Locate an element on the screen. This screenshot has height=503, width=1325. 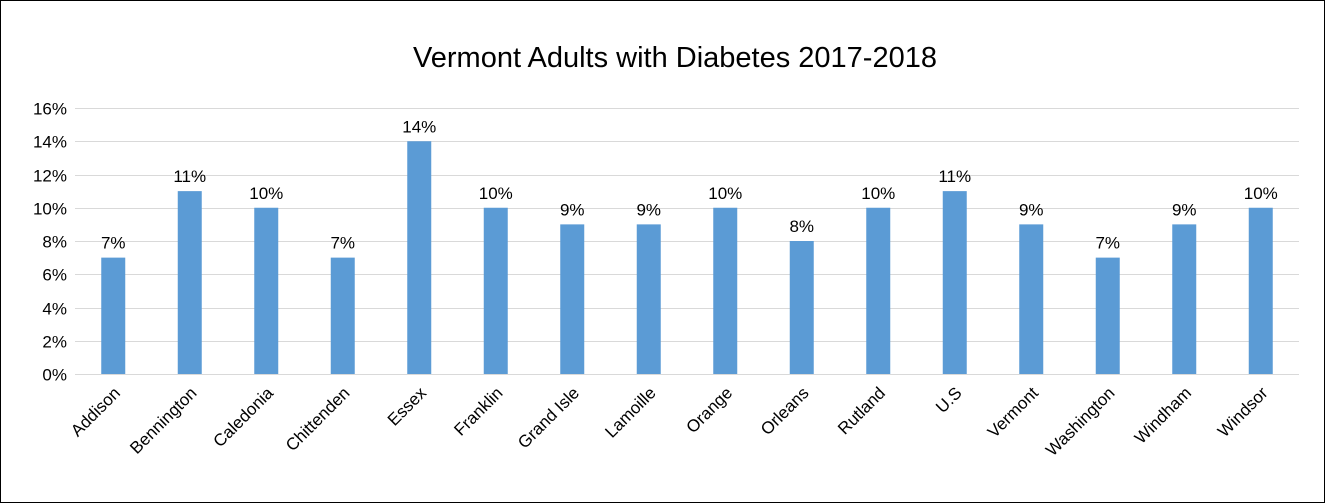
x-tick-label: U.S is located at coordinates (948, 399).